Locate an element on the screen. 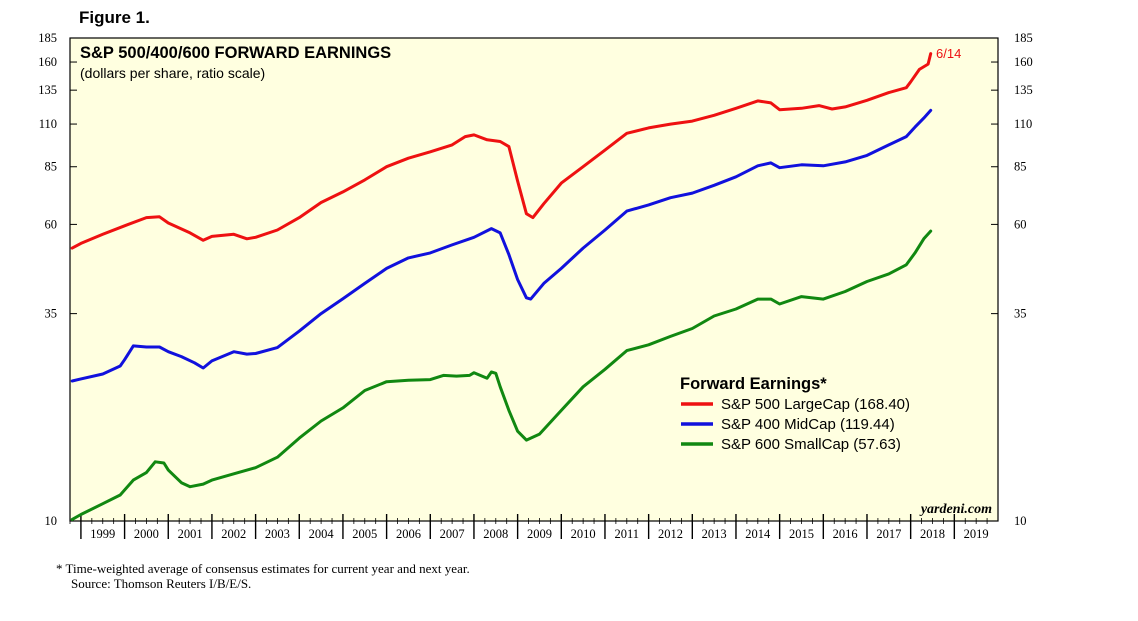 Image resolution: width=1138 pixels, height=621 pixels. x-tick-label-2000: 2000 is located at coordinates (146, 534).